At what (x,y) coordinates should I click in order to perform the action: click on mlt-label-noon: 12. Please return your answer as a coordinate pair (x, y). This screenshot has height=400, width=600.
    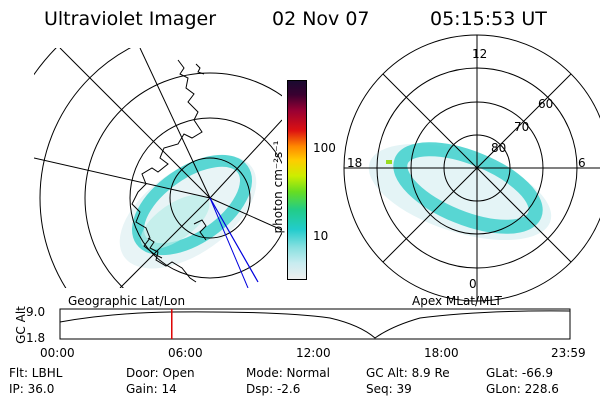
    Looking at the image, I should click on (480, 54).